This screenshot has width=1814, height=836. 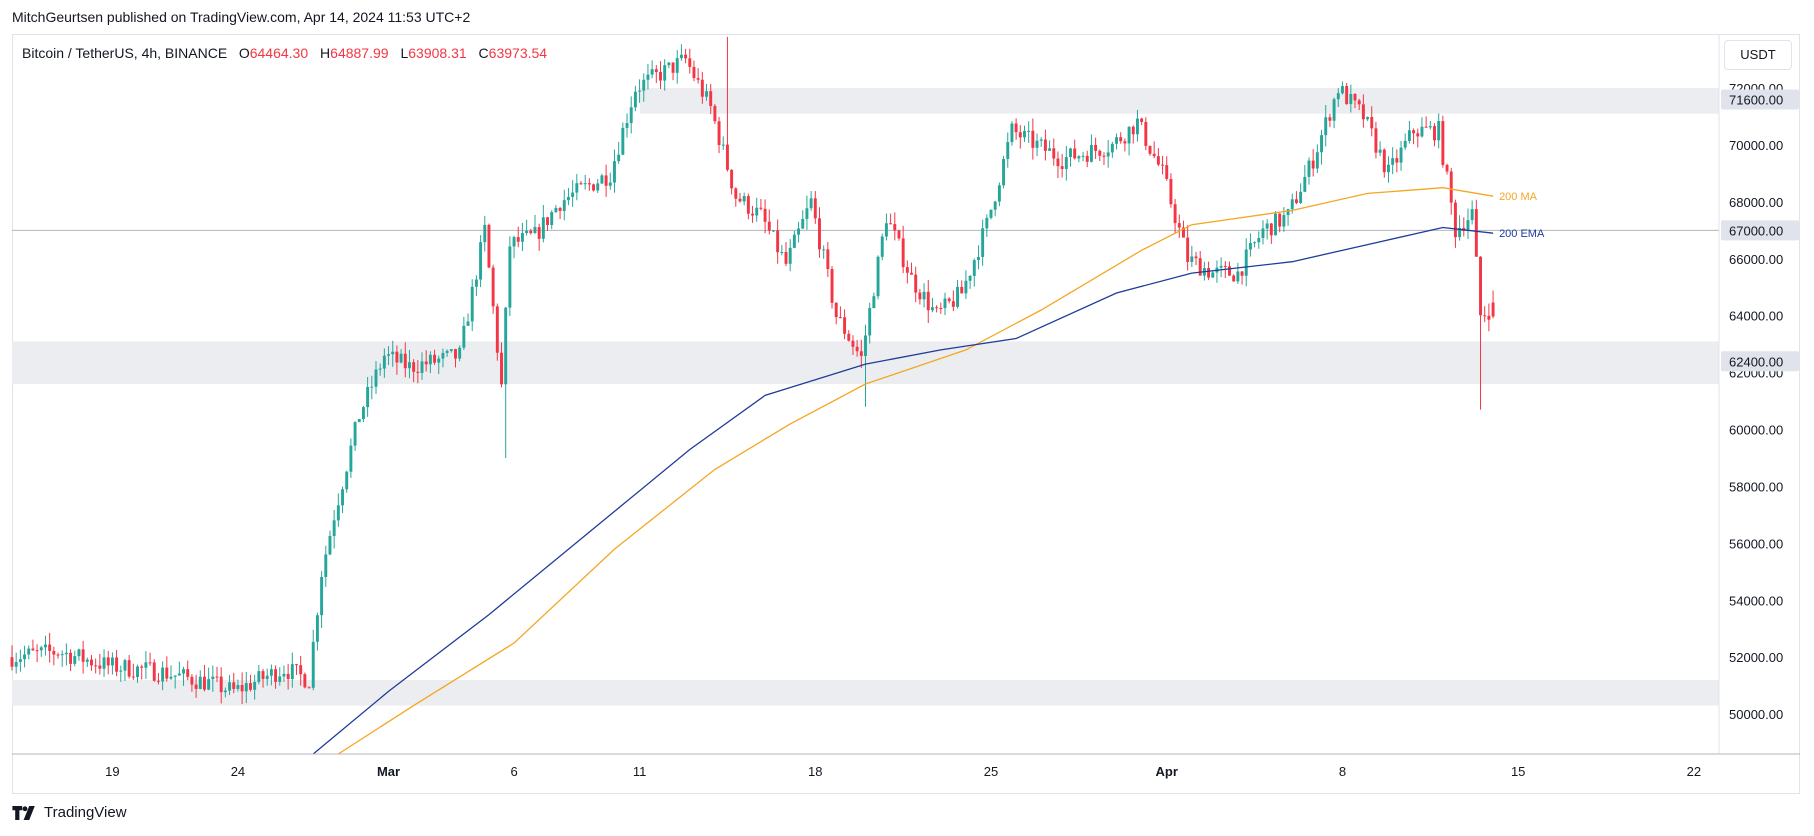 I want to click on currency-button: USDT, so click(x=1758, y=55).